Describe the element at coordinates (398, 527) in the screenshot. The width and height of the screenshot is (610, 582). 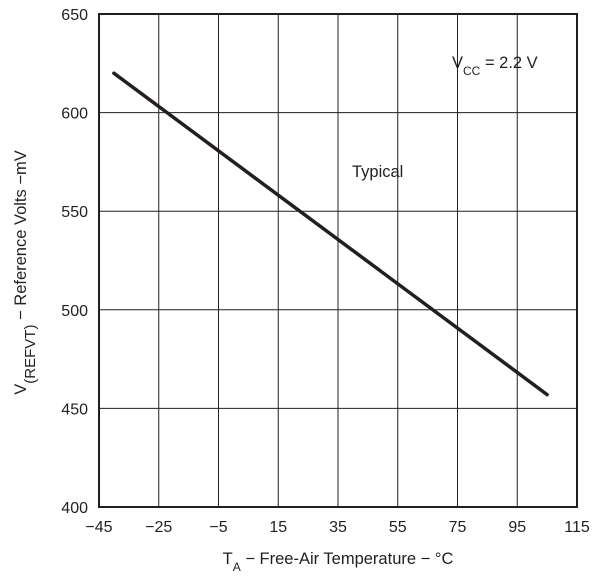
I see `x-tick-label: 55` at that location.